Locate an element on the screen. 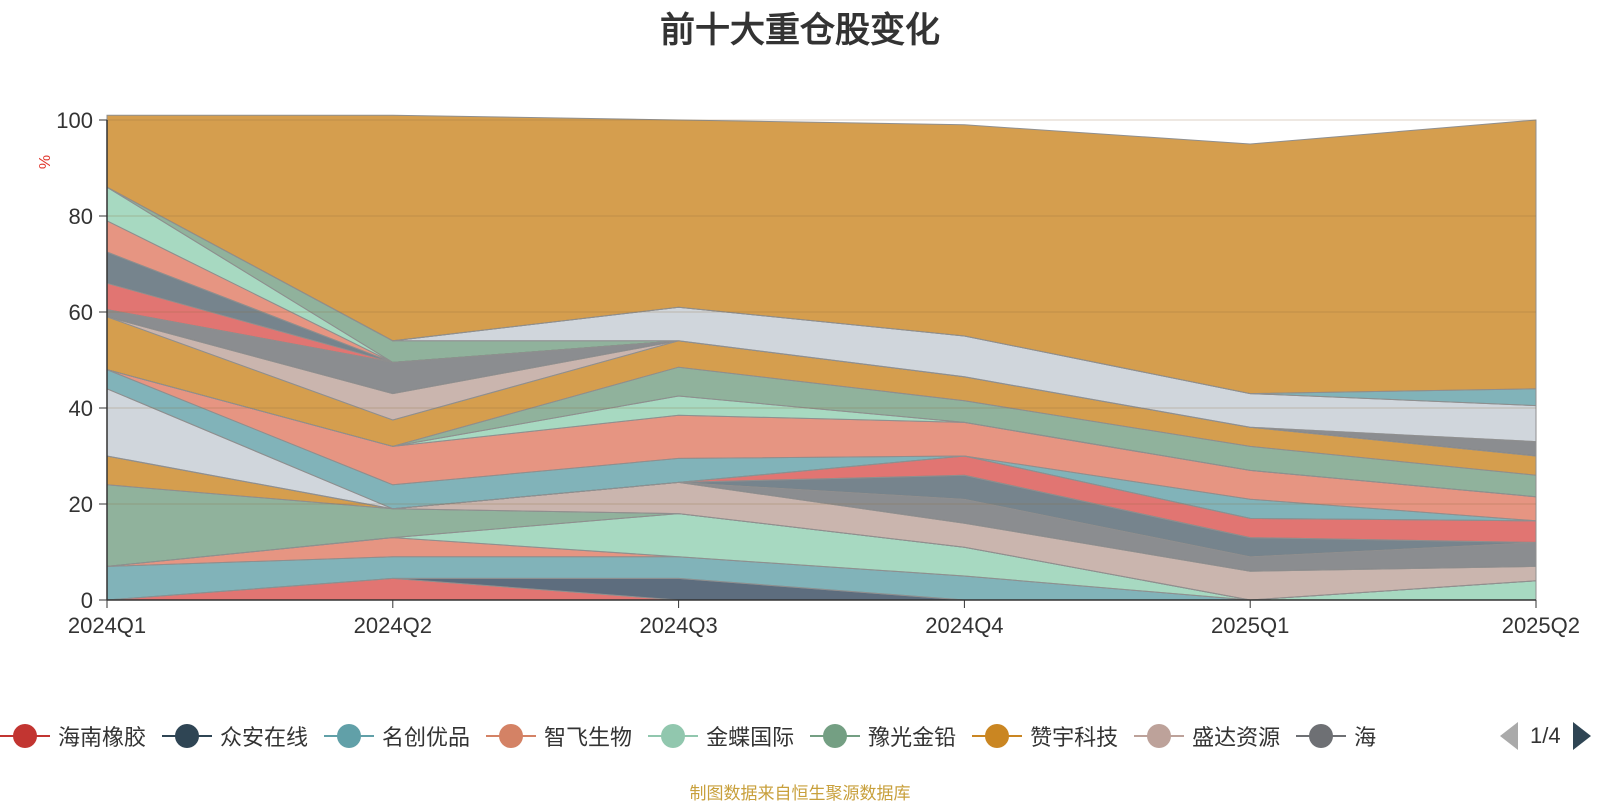  y-tick-label: 80 is located at coordinates (81, 216).